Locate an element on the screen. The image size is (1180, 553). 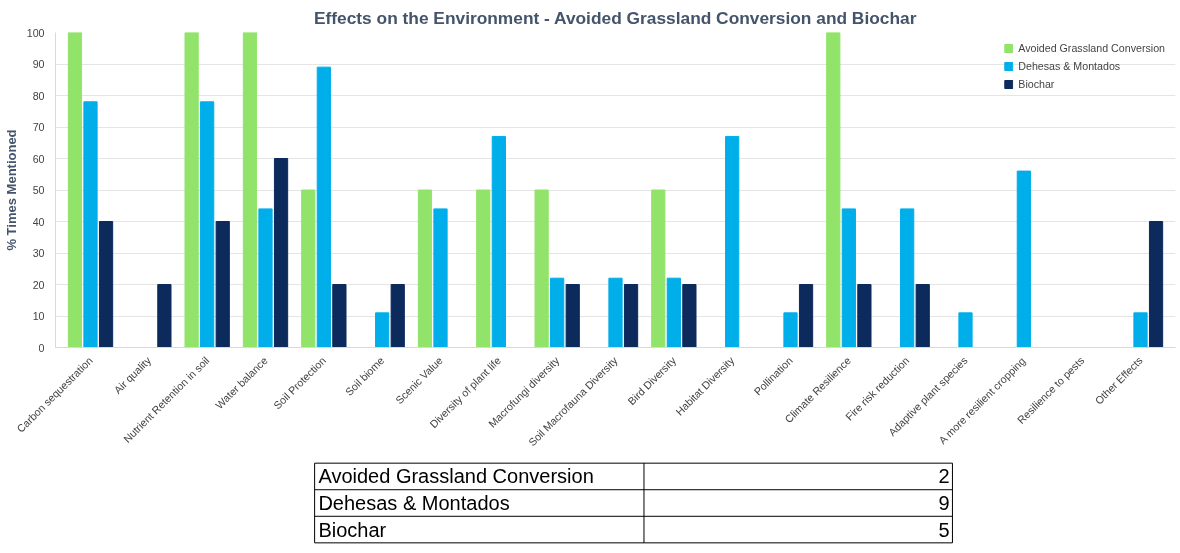
y-tick-label: 0 is located at coordinates (41, 347).